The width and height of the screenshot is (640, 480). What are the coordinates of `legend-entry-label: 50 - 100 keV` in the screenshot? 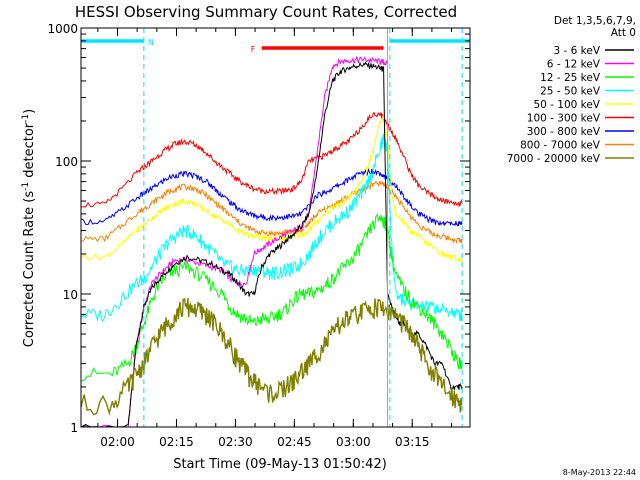 It's located at (566, 105).